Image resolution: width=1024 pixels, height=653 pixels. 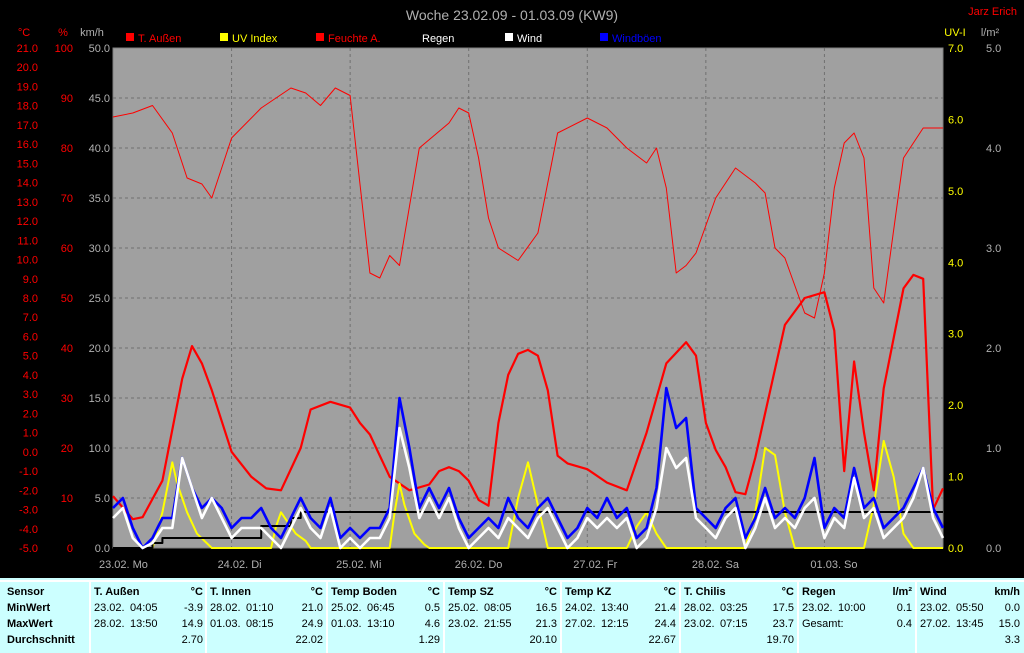 I want to click on table-sensor-name: T. Außen, so click(x=117, y=592).